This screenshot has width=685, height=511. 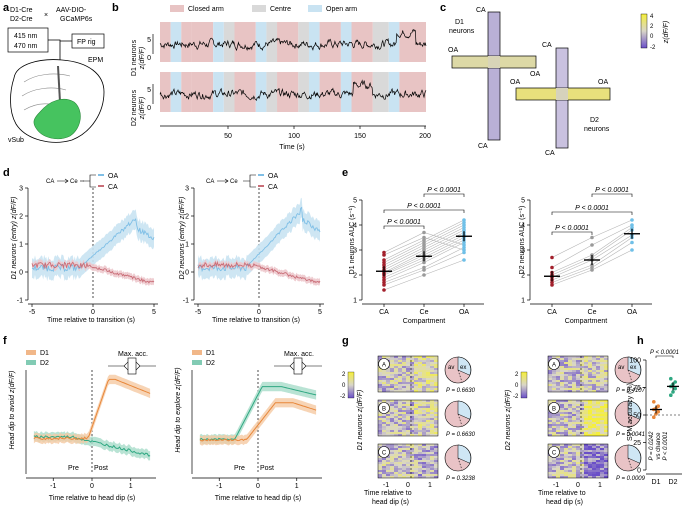 What do you see at coordinates (444, 190) in the screenshot?
I see `e-left-pval-2: P < 0.0001` at bounding box center [444, 190].